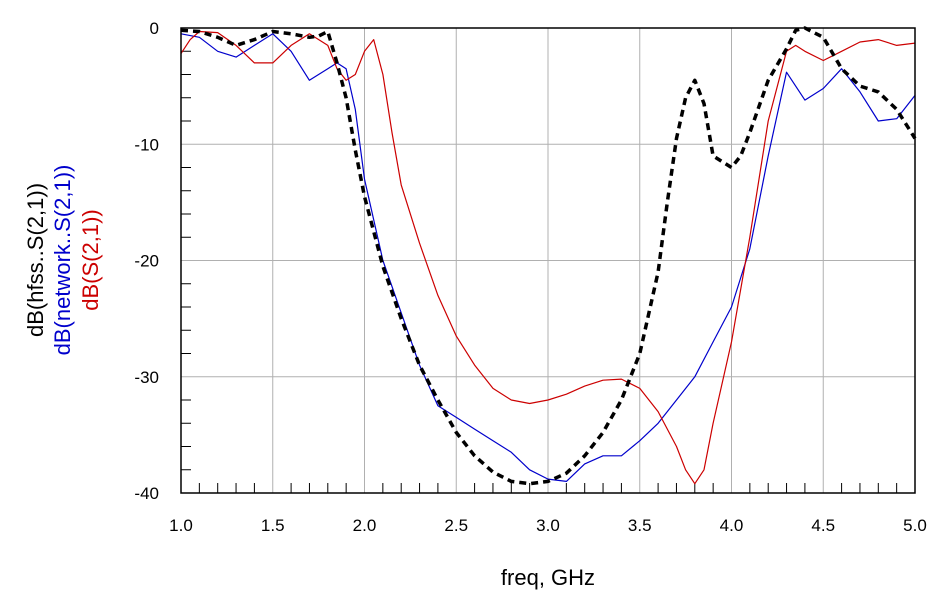  I want to click on x-tick-label: 3.0, so click(548, 525).